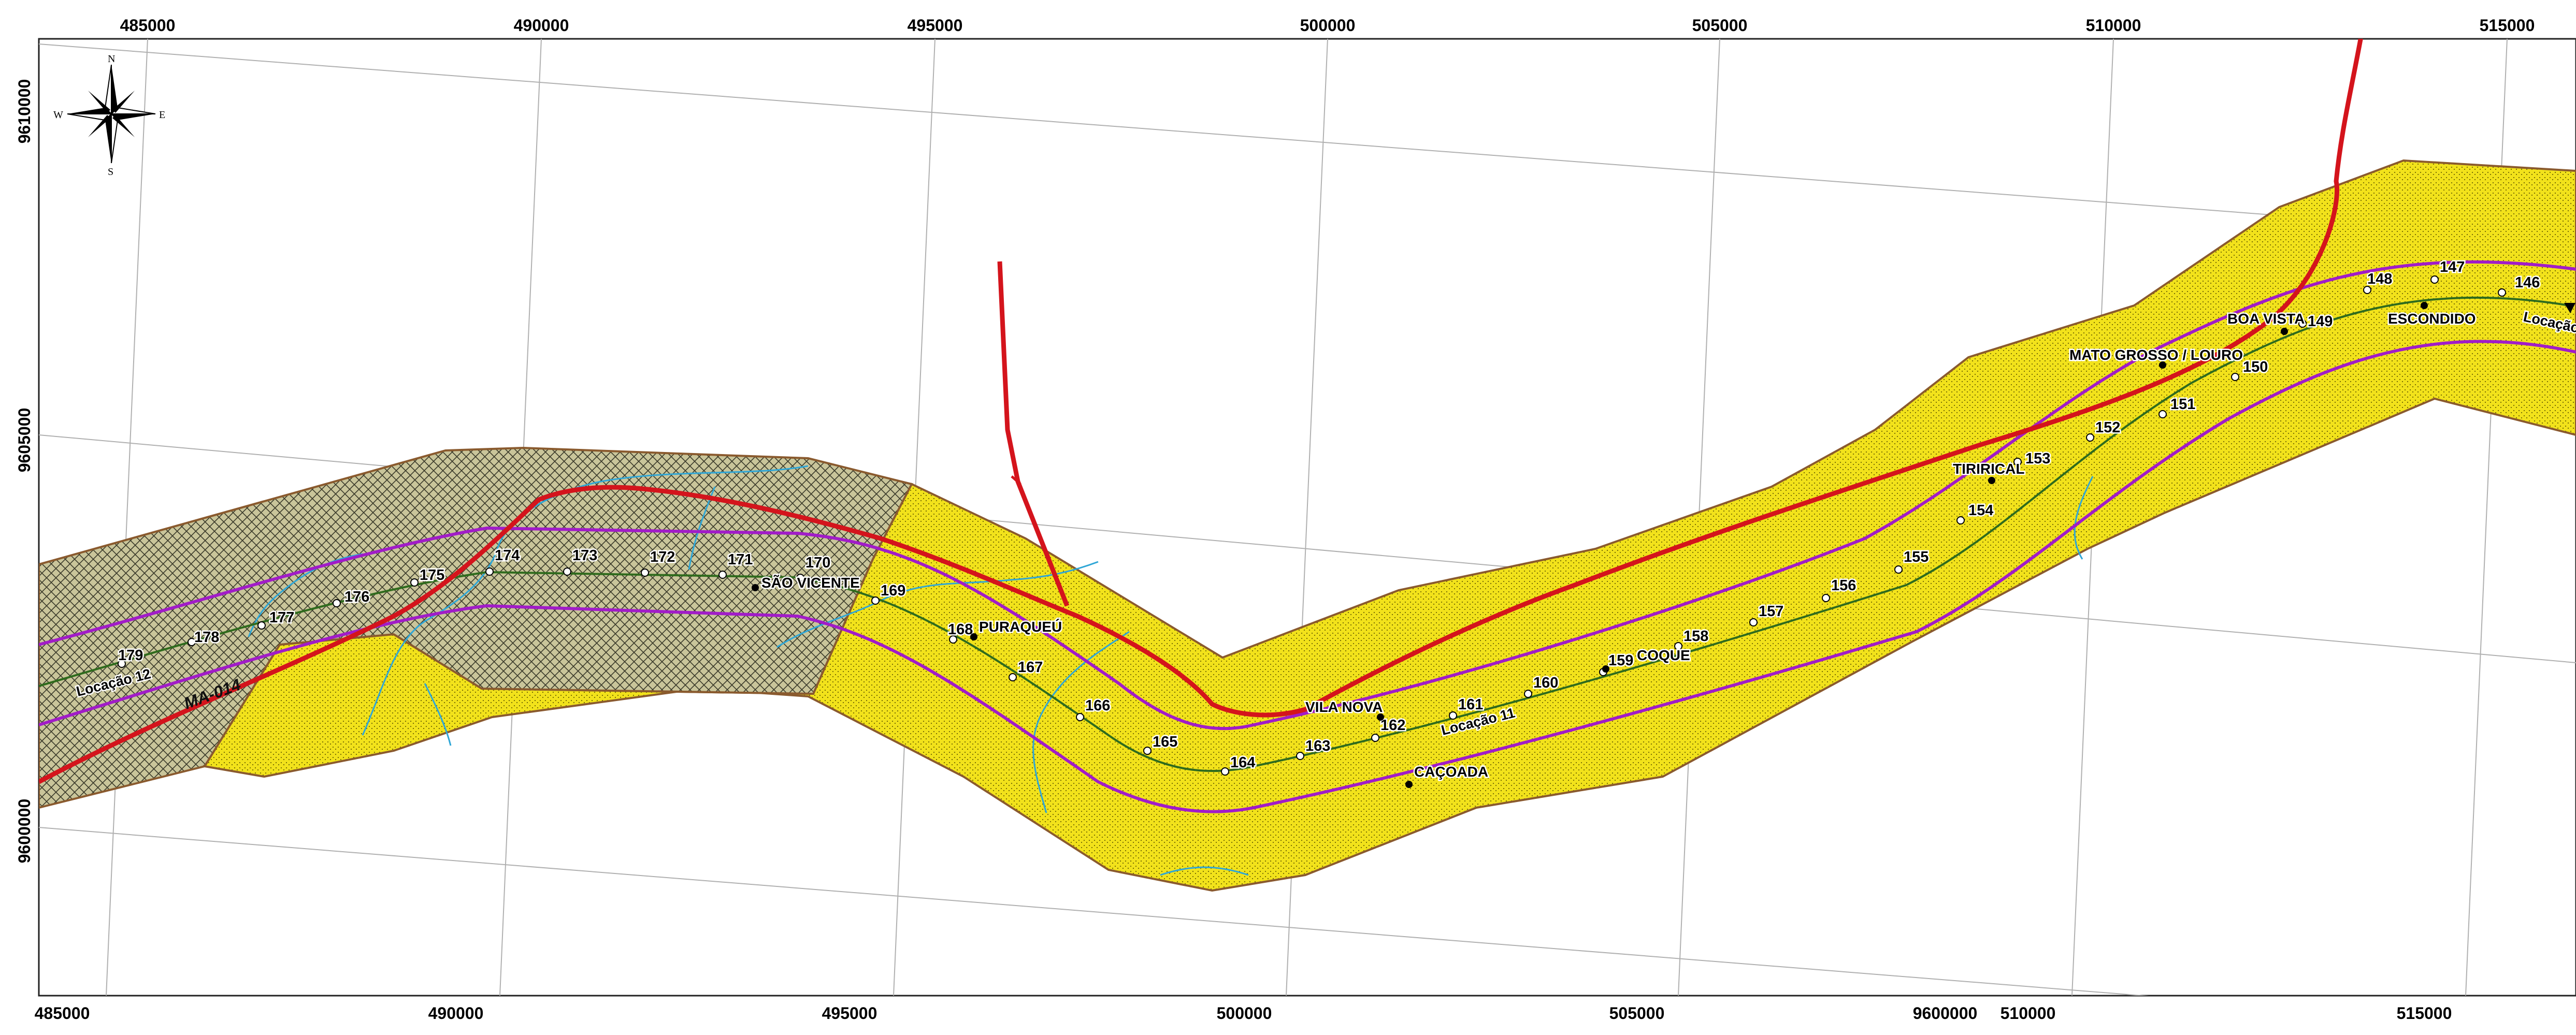 This screenshot has width=2576, height=1035. Describe the element at coordinates (1945, 1013) in the screenshot. I see `tick-bottom-5: 9600000` at that location.